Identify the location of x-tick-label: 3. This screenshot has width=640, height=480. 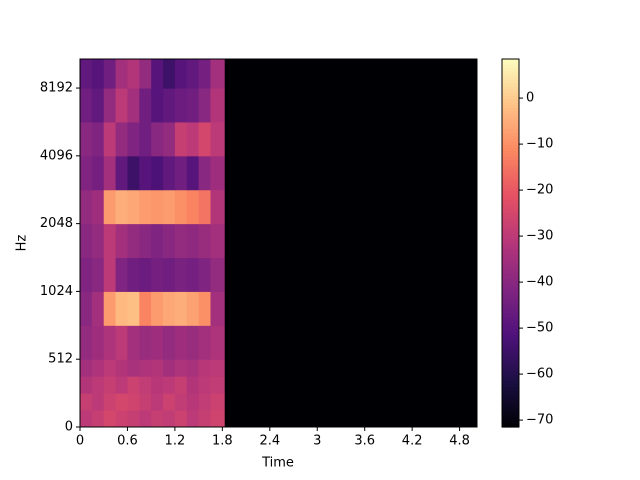
(317, 441).